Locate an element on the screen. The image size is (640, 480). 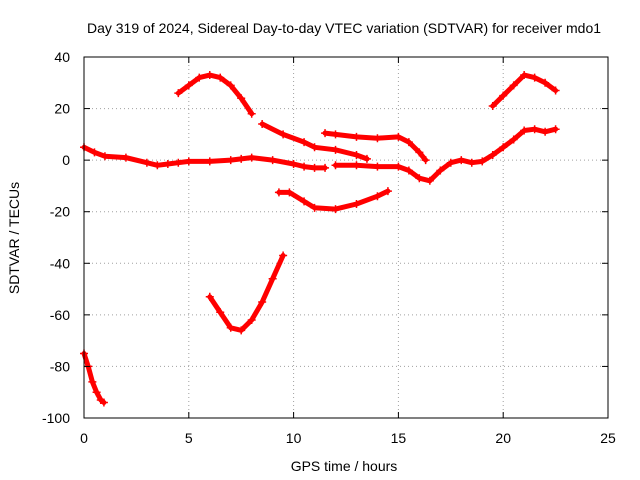
y-tick-label: 40 is located at coordinates (62, 57).